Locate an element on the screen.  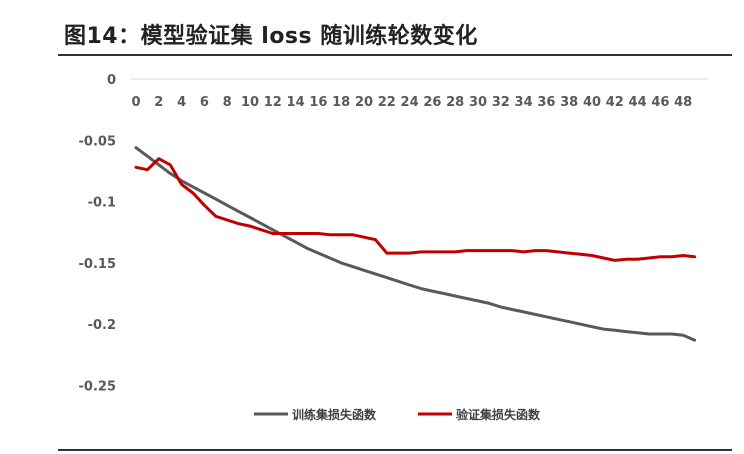
chart-title: 图14：模型验证集 loss 随训练轮数变化 is located at coordinates (271, 36).